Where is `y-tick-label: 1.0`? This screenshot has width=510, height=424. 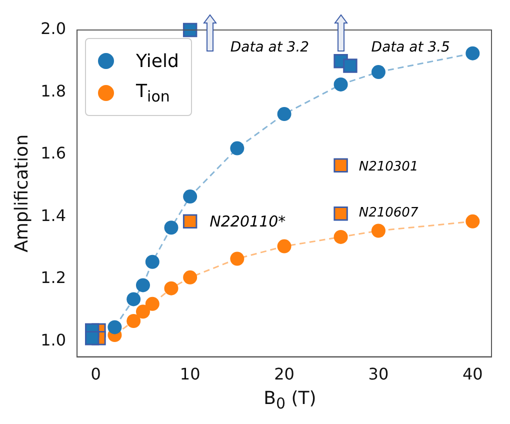
y-tick-label: 1.0 is located at coordinates (53, 340).